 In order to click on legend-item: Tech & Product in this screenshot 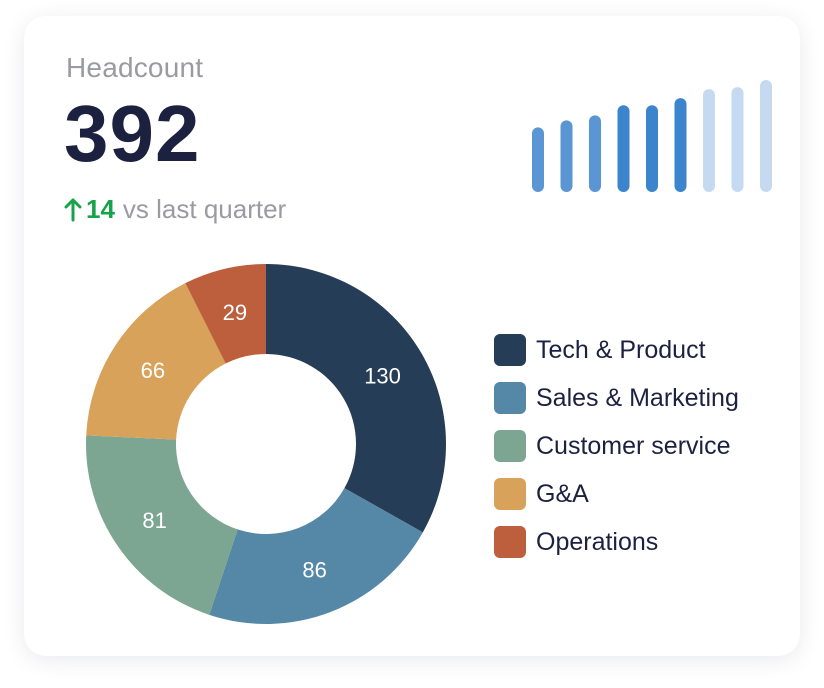, I will do `click(616, 350)`.